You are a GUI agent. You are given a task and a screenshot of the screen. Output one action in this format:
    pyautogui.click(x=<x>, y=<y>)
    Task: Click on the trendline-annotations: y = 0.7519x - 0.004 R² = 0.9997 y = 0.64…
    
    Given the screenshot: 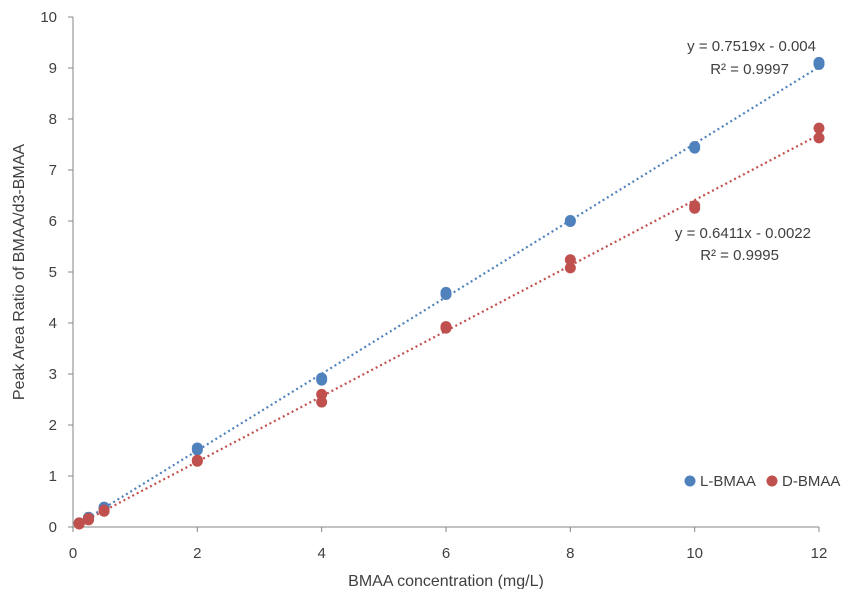 What is the action you would take?
    pyautogui.click(x=745, y=151)
    